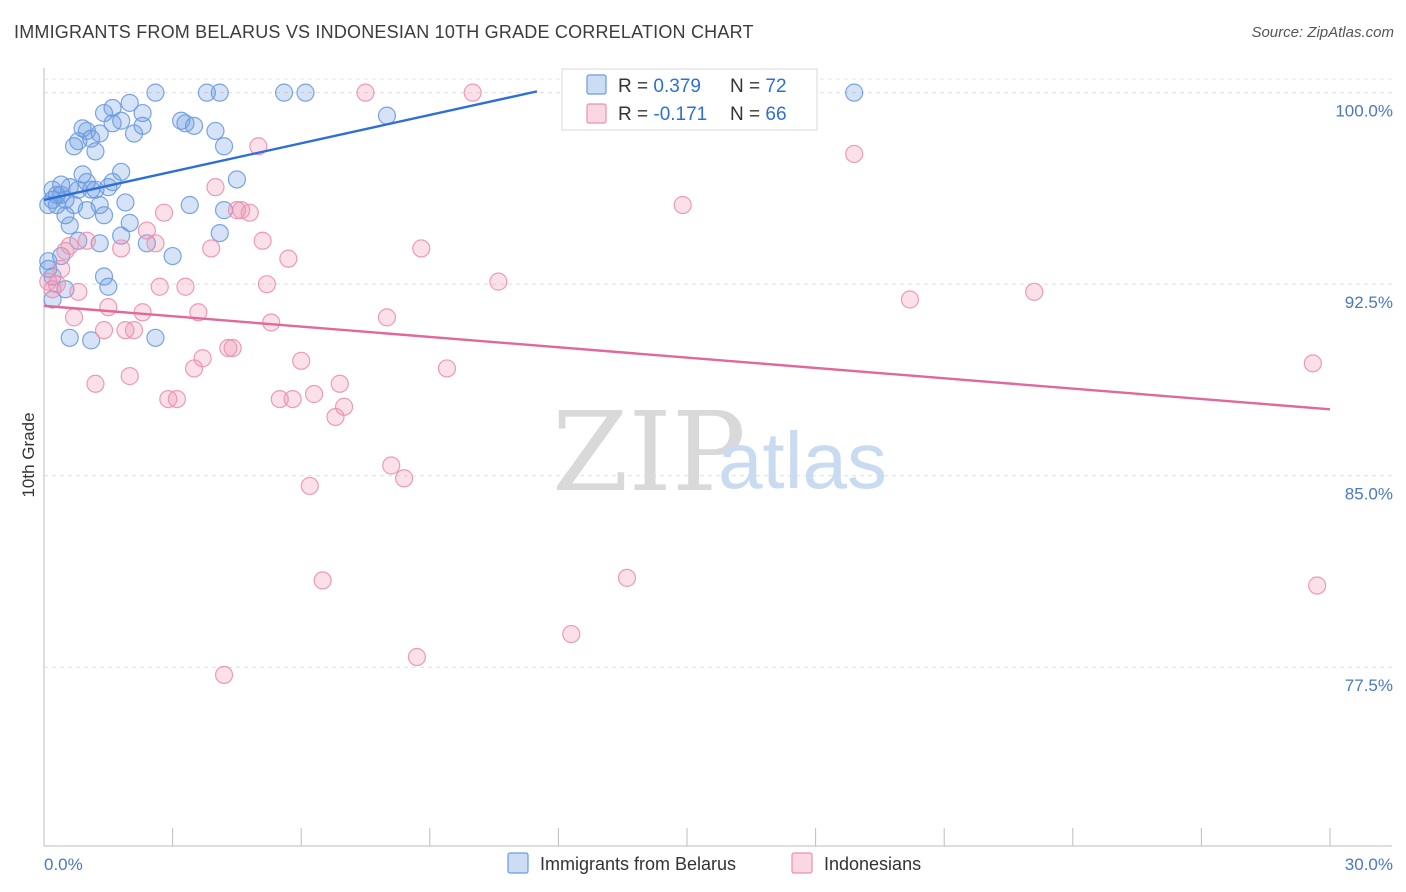 The width and height of the screenshot is (1406, 892). What do you see at coordinates (1369, 302) in the screenshot?
I see `y-tick-label: 92.5%` at bounding box center [1369, 302].